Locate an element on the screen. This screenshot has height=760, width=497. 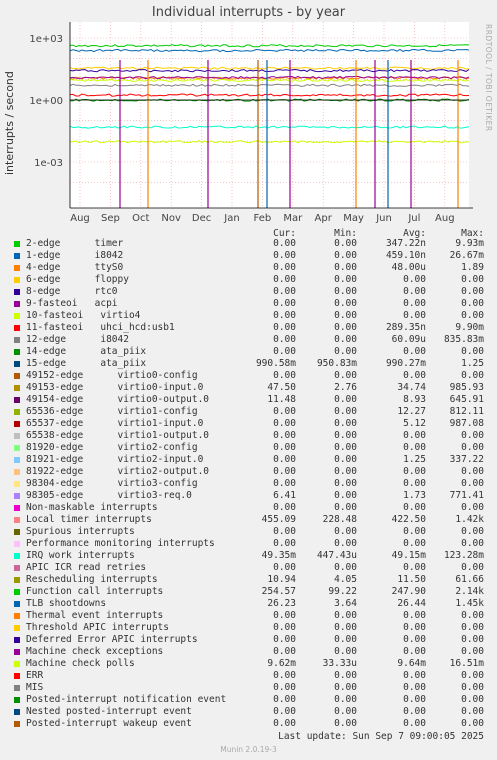
legend-avg: 990.27m is located at coordinates (405, 363).